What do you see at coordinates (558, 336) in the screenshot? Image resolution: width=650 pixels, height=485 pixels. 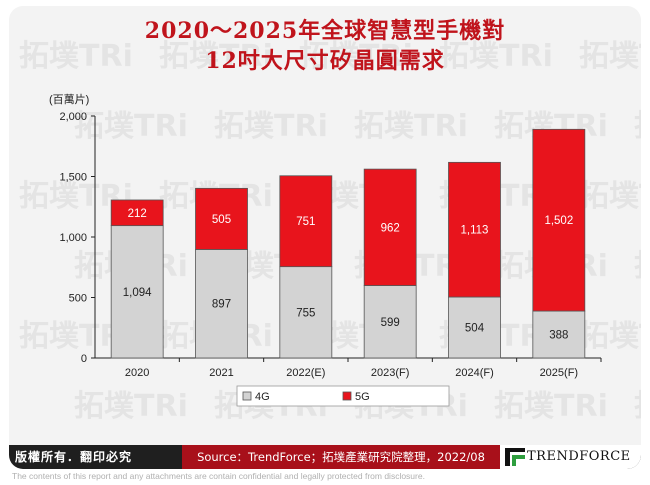 I see `data-label-4g: 388` at bounding box center [558, 336].